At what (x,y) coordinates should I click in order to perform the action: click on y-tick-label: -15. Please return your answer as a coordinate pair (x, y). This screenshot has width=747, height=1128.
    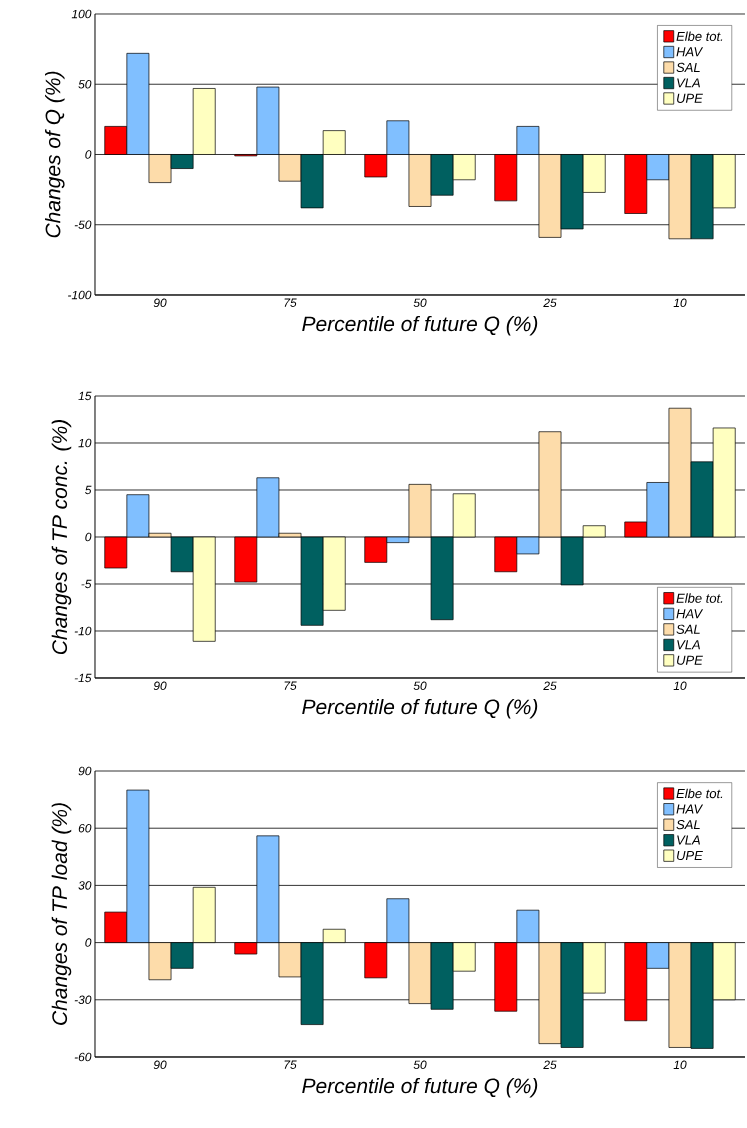
    Looking at the image, I should click on (83, 678).